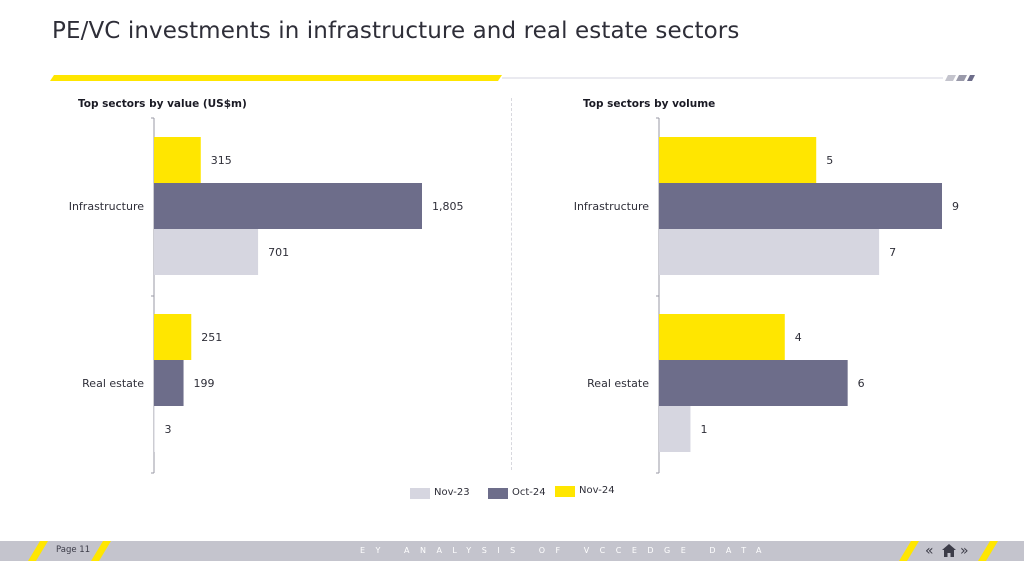 The image size is (1024, 576). What do you see at coordinates (892, 252) in the screenshot?
I see `data-label-infrastructure-nov-23: 7` at bounding box center [892, 252].